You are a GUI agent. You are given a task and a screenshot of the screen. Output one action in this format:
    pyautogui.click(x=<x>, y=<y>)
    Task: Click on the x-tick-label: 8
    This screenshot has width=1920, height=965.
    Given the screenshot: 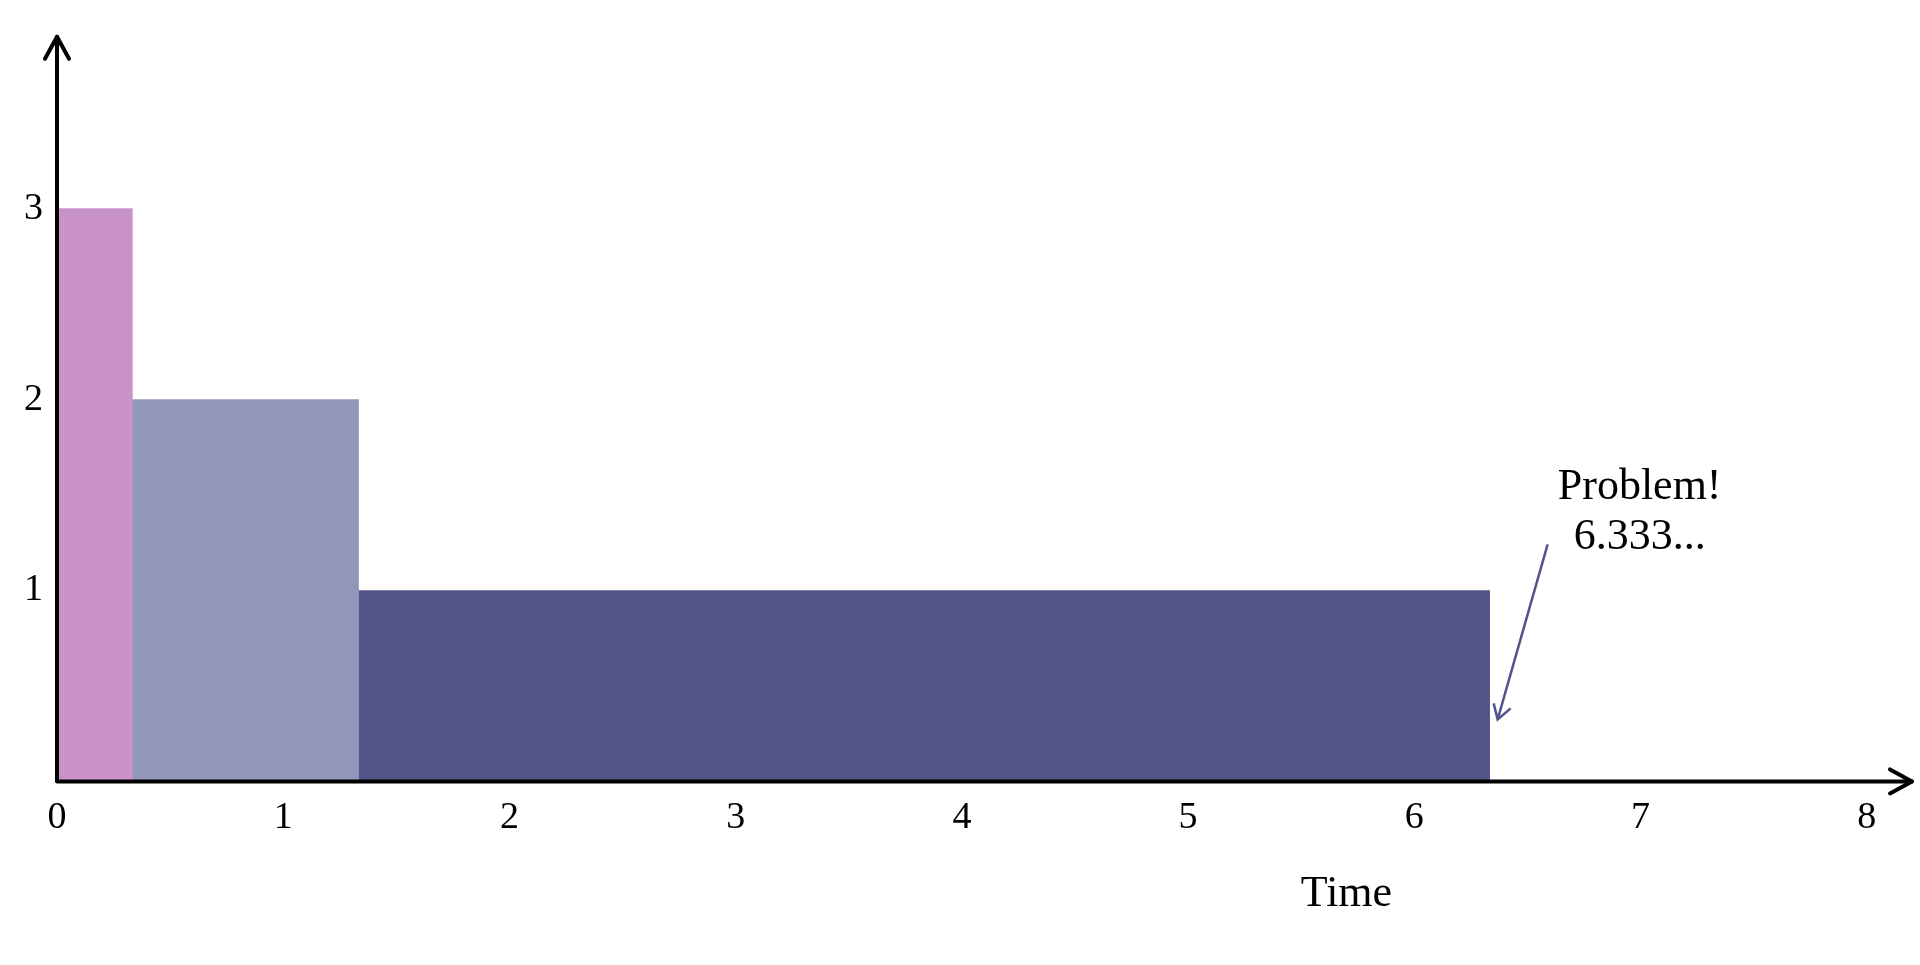 What is the action you would take?
    pyautogui.click(x=1867, y=815)
    